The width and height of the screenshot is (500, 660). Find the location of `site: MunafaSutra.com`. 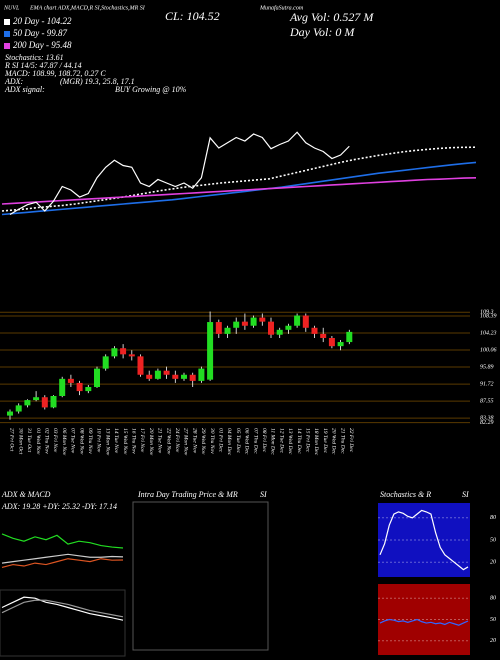

site: MunafaSutra.com is located at coordinates (281, 7).